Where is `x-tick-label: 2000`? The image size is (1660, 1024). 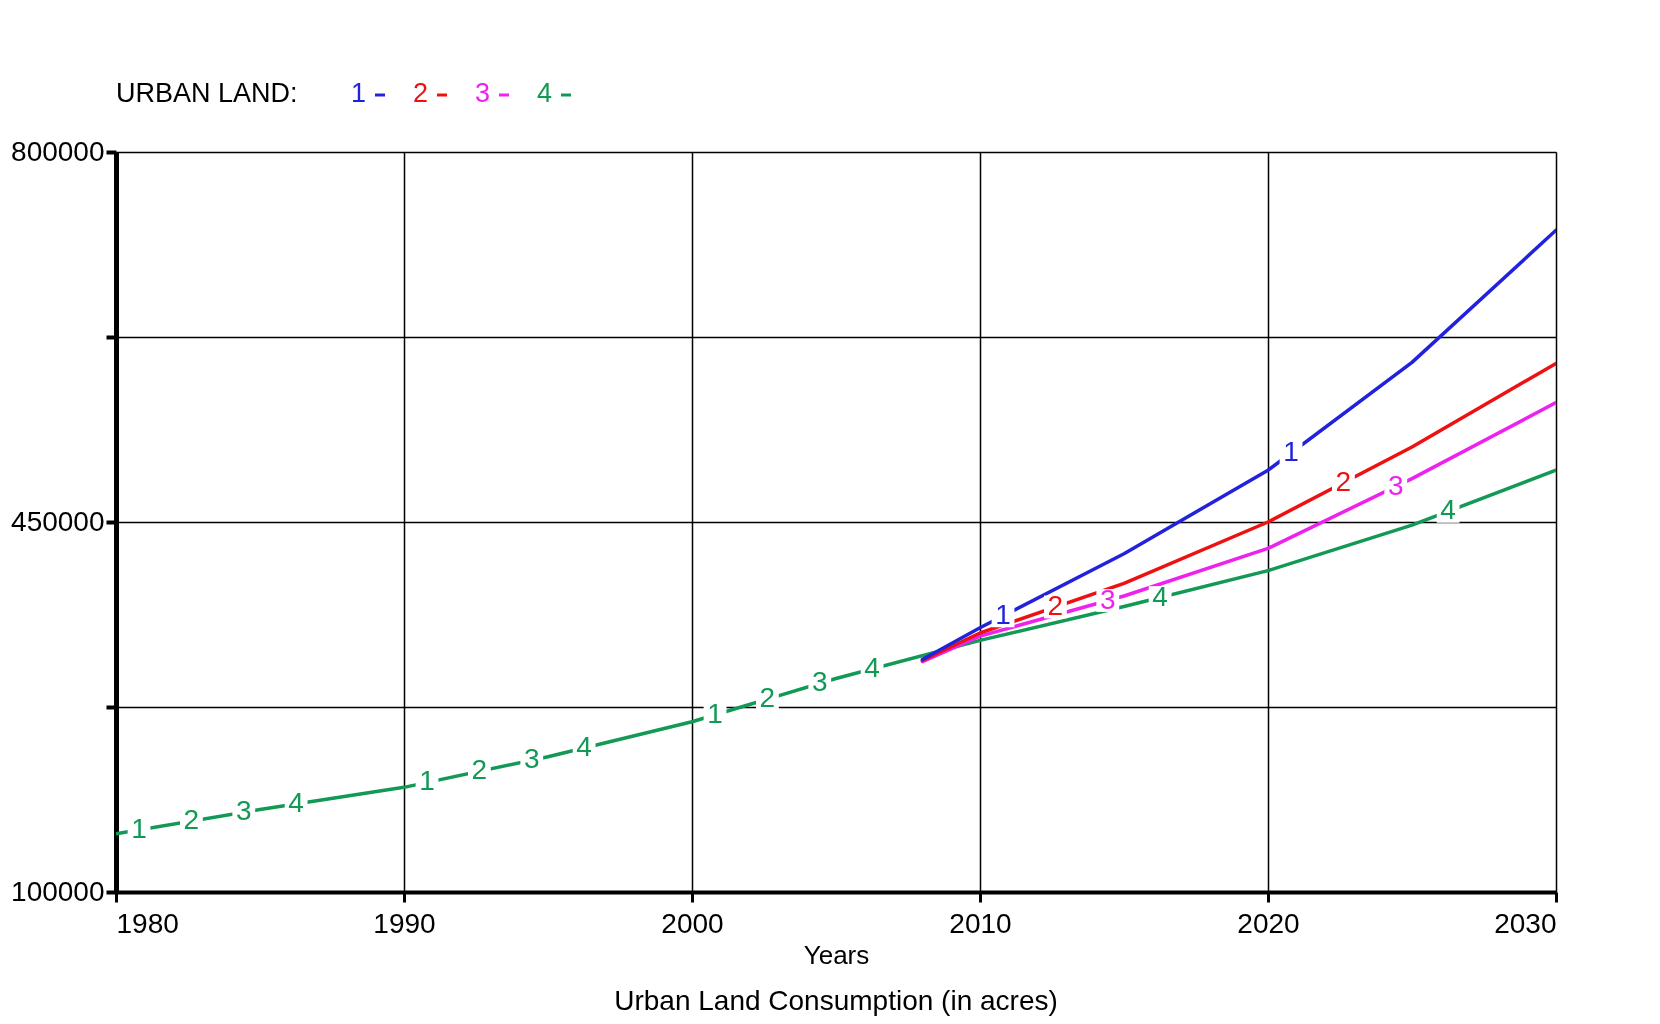
x-tick-label: 2000 is located at coordinates (692, 923).